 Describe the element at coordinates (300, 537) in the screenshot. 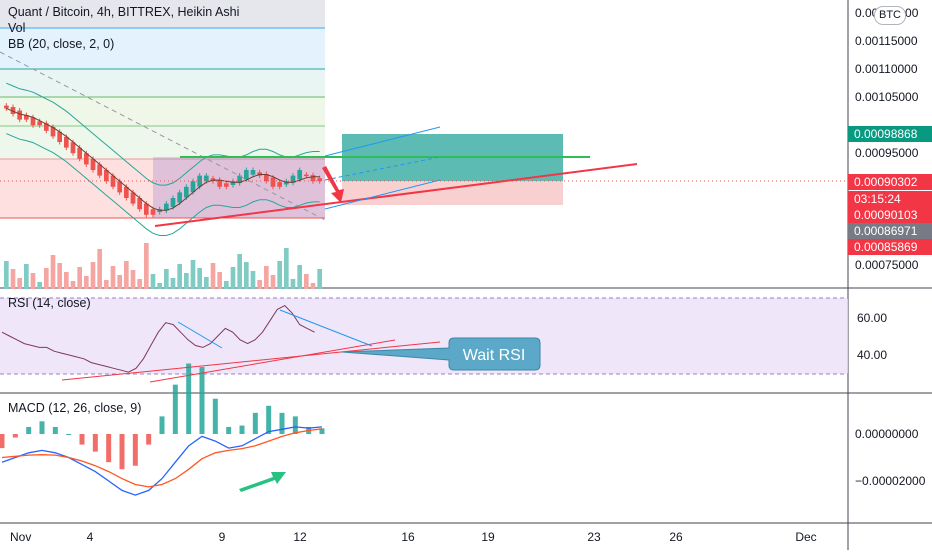

I see `time-axis-label: 12` at that location.